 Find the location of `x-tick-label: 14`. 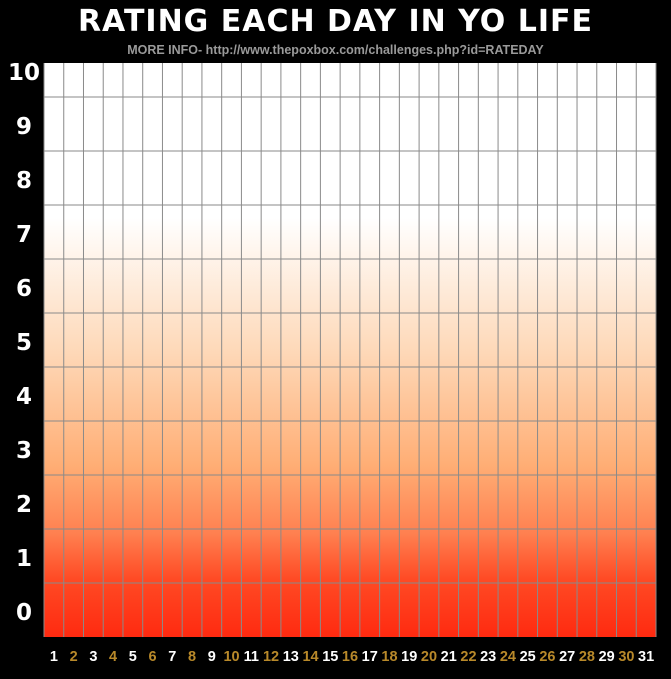

x-tick-label: 14 is located at coordinates (310, 657).